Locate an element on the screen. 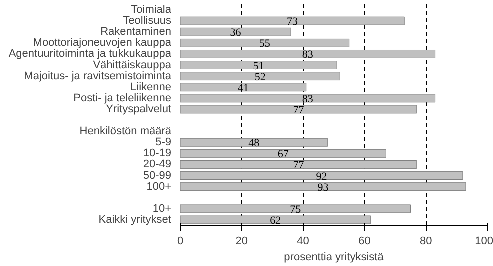 The width and height of the screenshot is (493, 266). data-label: 67 is located at coordinates (284, 154).